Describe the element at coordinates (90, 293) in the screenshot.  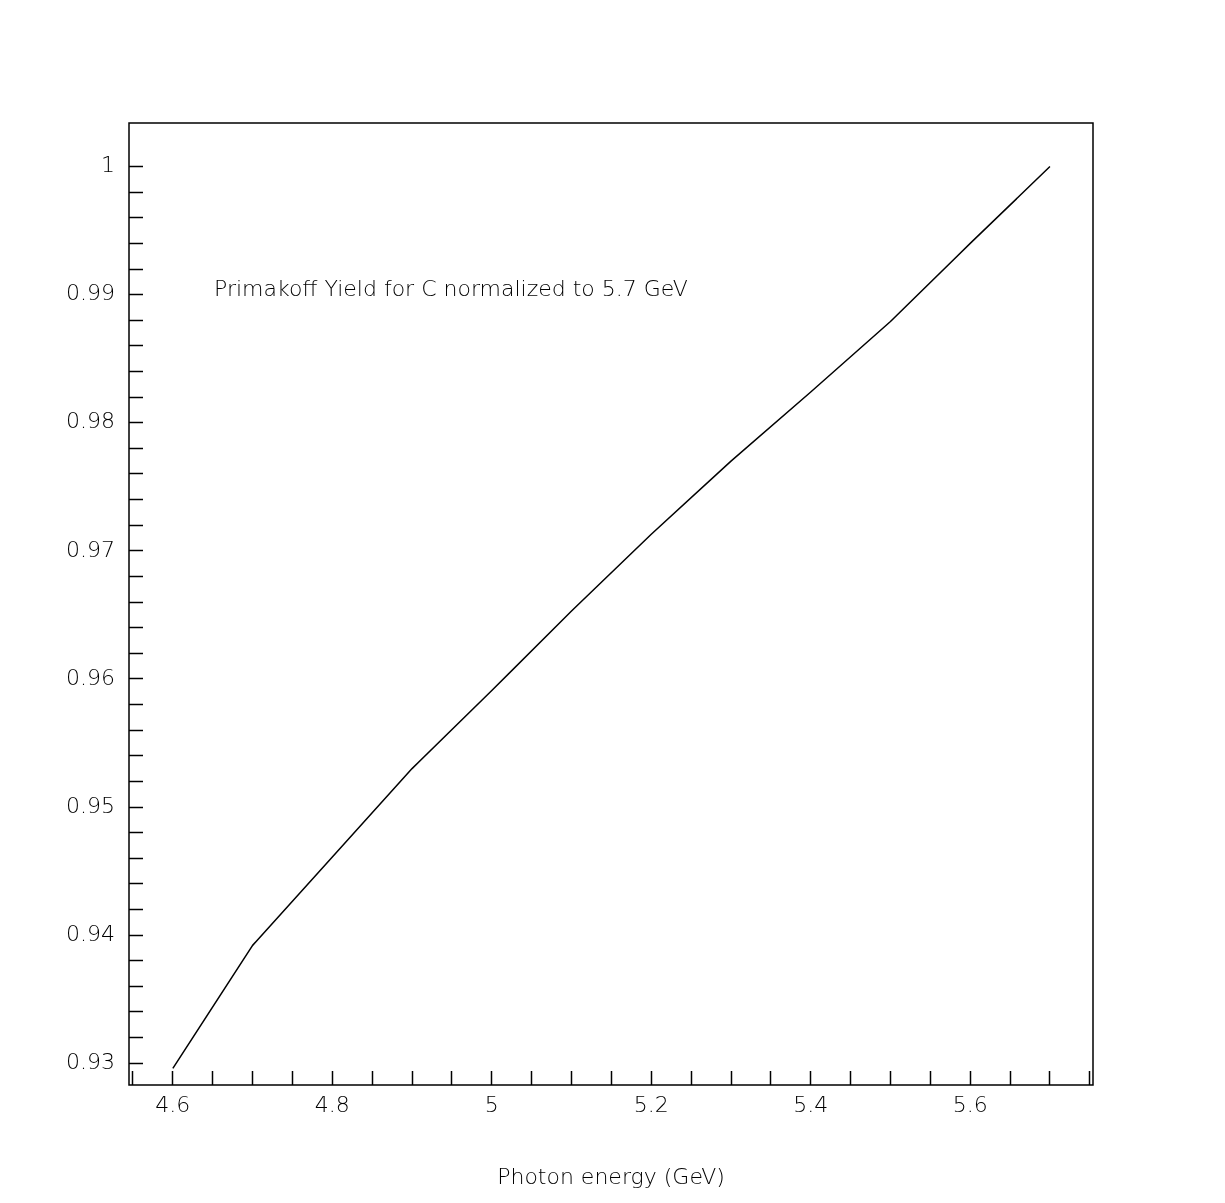
I see `y-tick-label: 0.99` at that location.